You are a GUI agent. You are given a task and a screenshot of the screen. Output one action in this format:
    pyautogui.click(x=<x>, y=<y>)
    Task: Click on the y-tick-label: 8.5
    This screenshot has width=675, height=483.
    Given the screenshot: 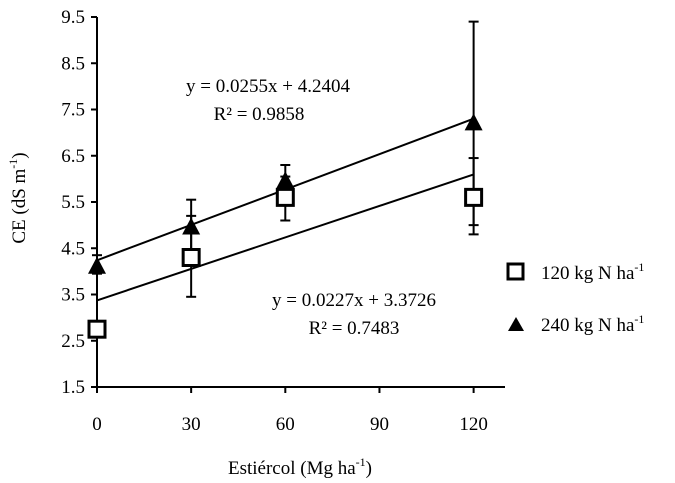 What is the action you would take?
    pyautogui.click(x=73, y=63)
    